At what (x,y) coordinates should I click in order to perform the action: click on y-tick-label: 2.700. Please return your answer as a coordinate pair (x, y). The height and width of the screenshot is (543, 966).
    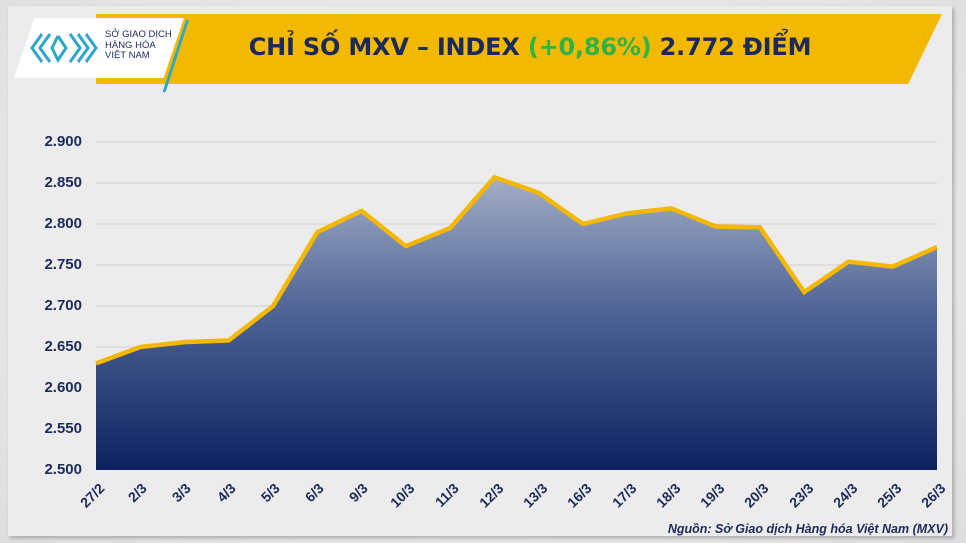
    Looking at the image, I should click on (63, 305).